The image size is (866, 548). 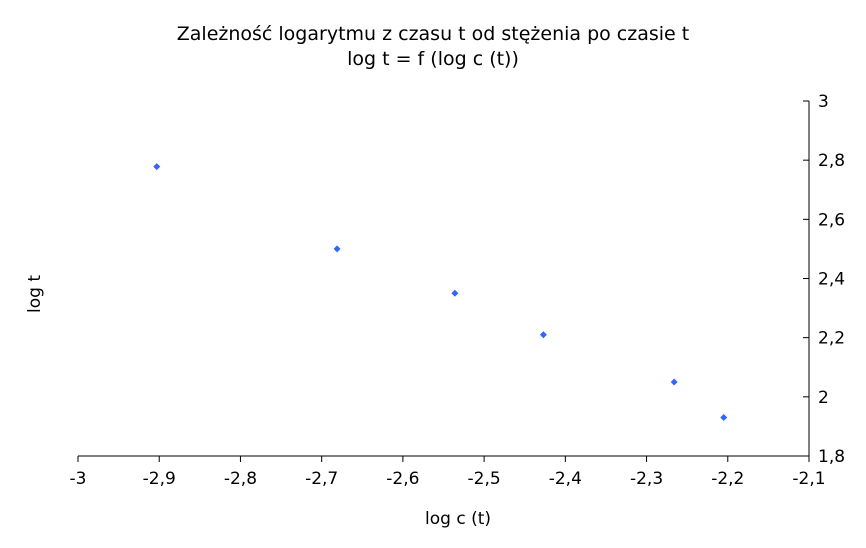 I want to click on y-tick-label: 2,4, so click(x=831, y=280).